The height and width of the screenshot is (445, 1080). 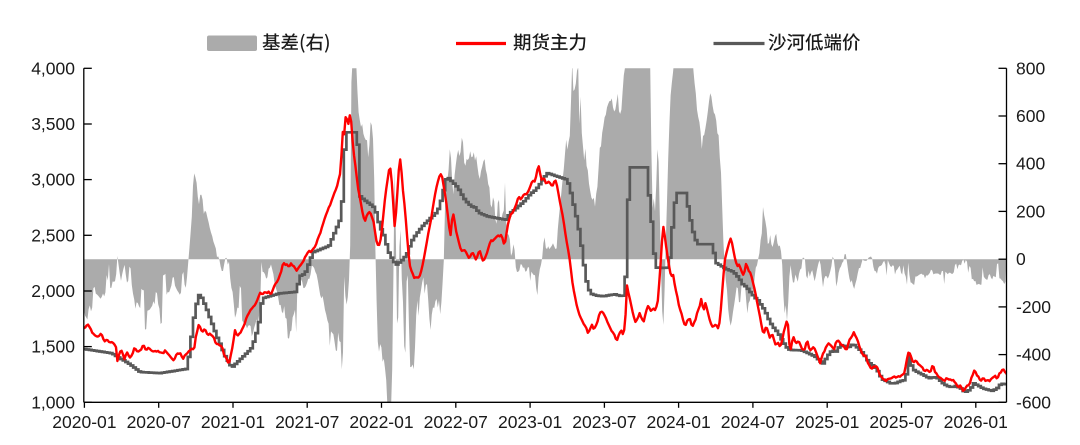 I want to click on svg-text: 2020-07, so click(x=159, y=422).